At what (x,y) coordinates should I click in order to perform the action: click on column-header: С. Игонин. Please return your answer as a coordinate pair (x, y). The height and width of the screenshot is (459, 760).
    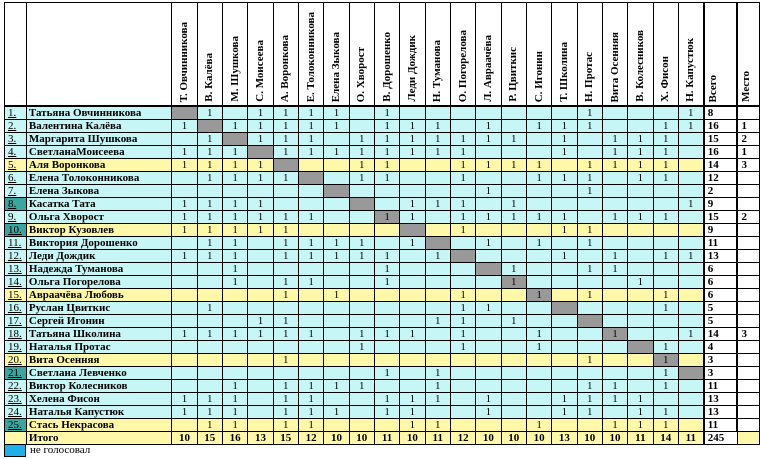
    Looking at the image, I should click on (539, 54).